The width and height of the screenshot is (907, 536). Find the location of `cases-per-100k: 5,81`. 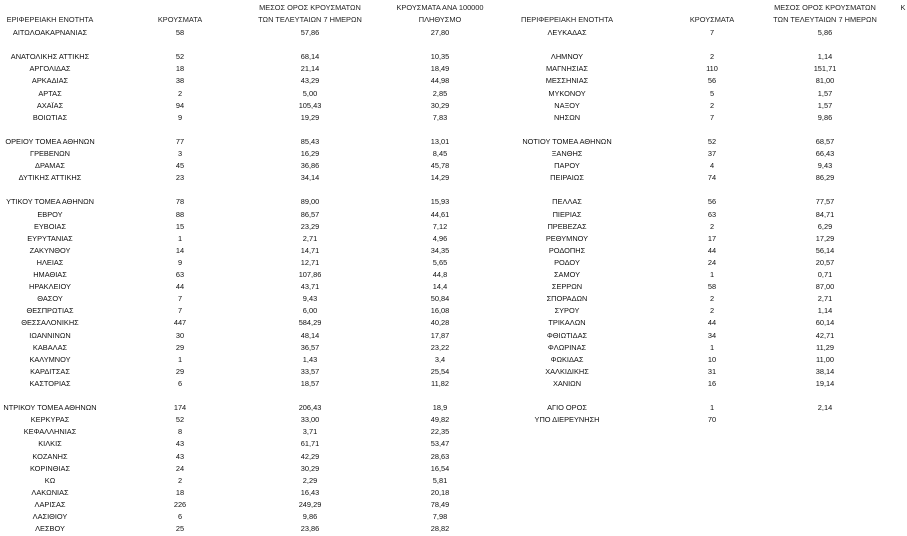

cases-per-100k: 5,81 is located at coordinates (440, 480).